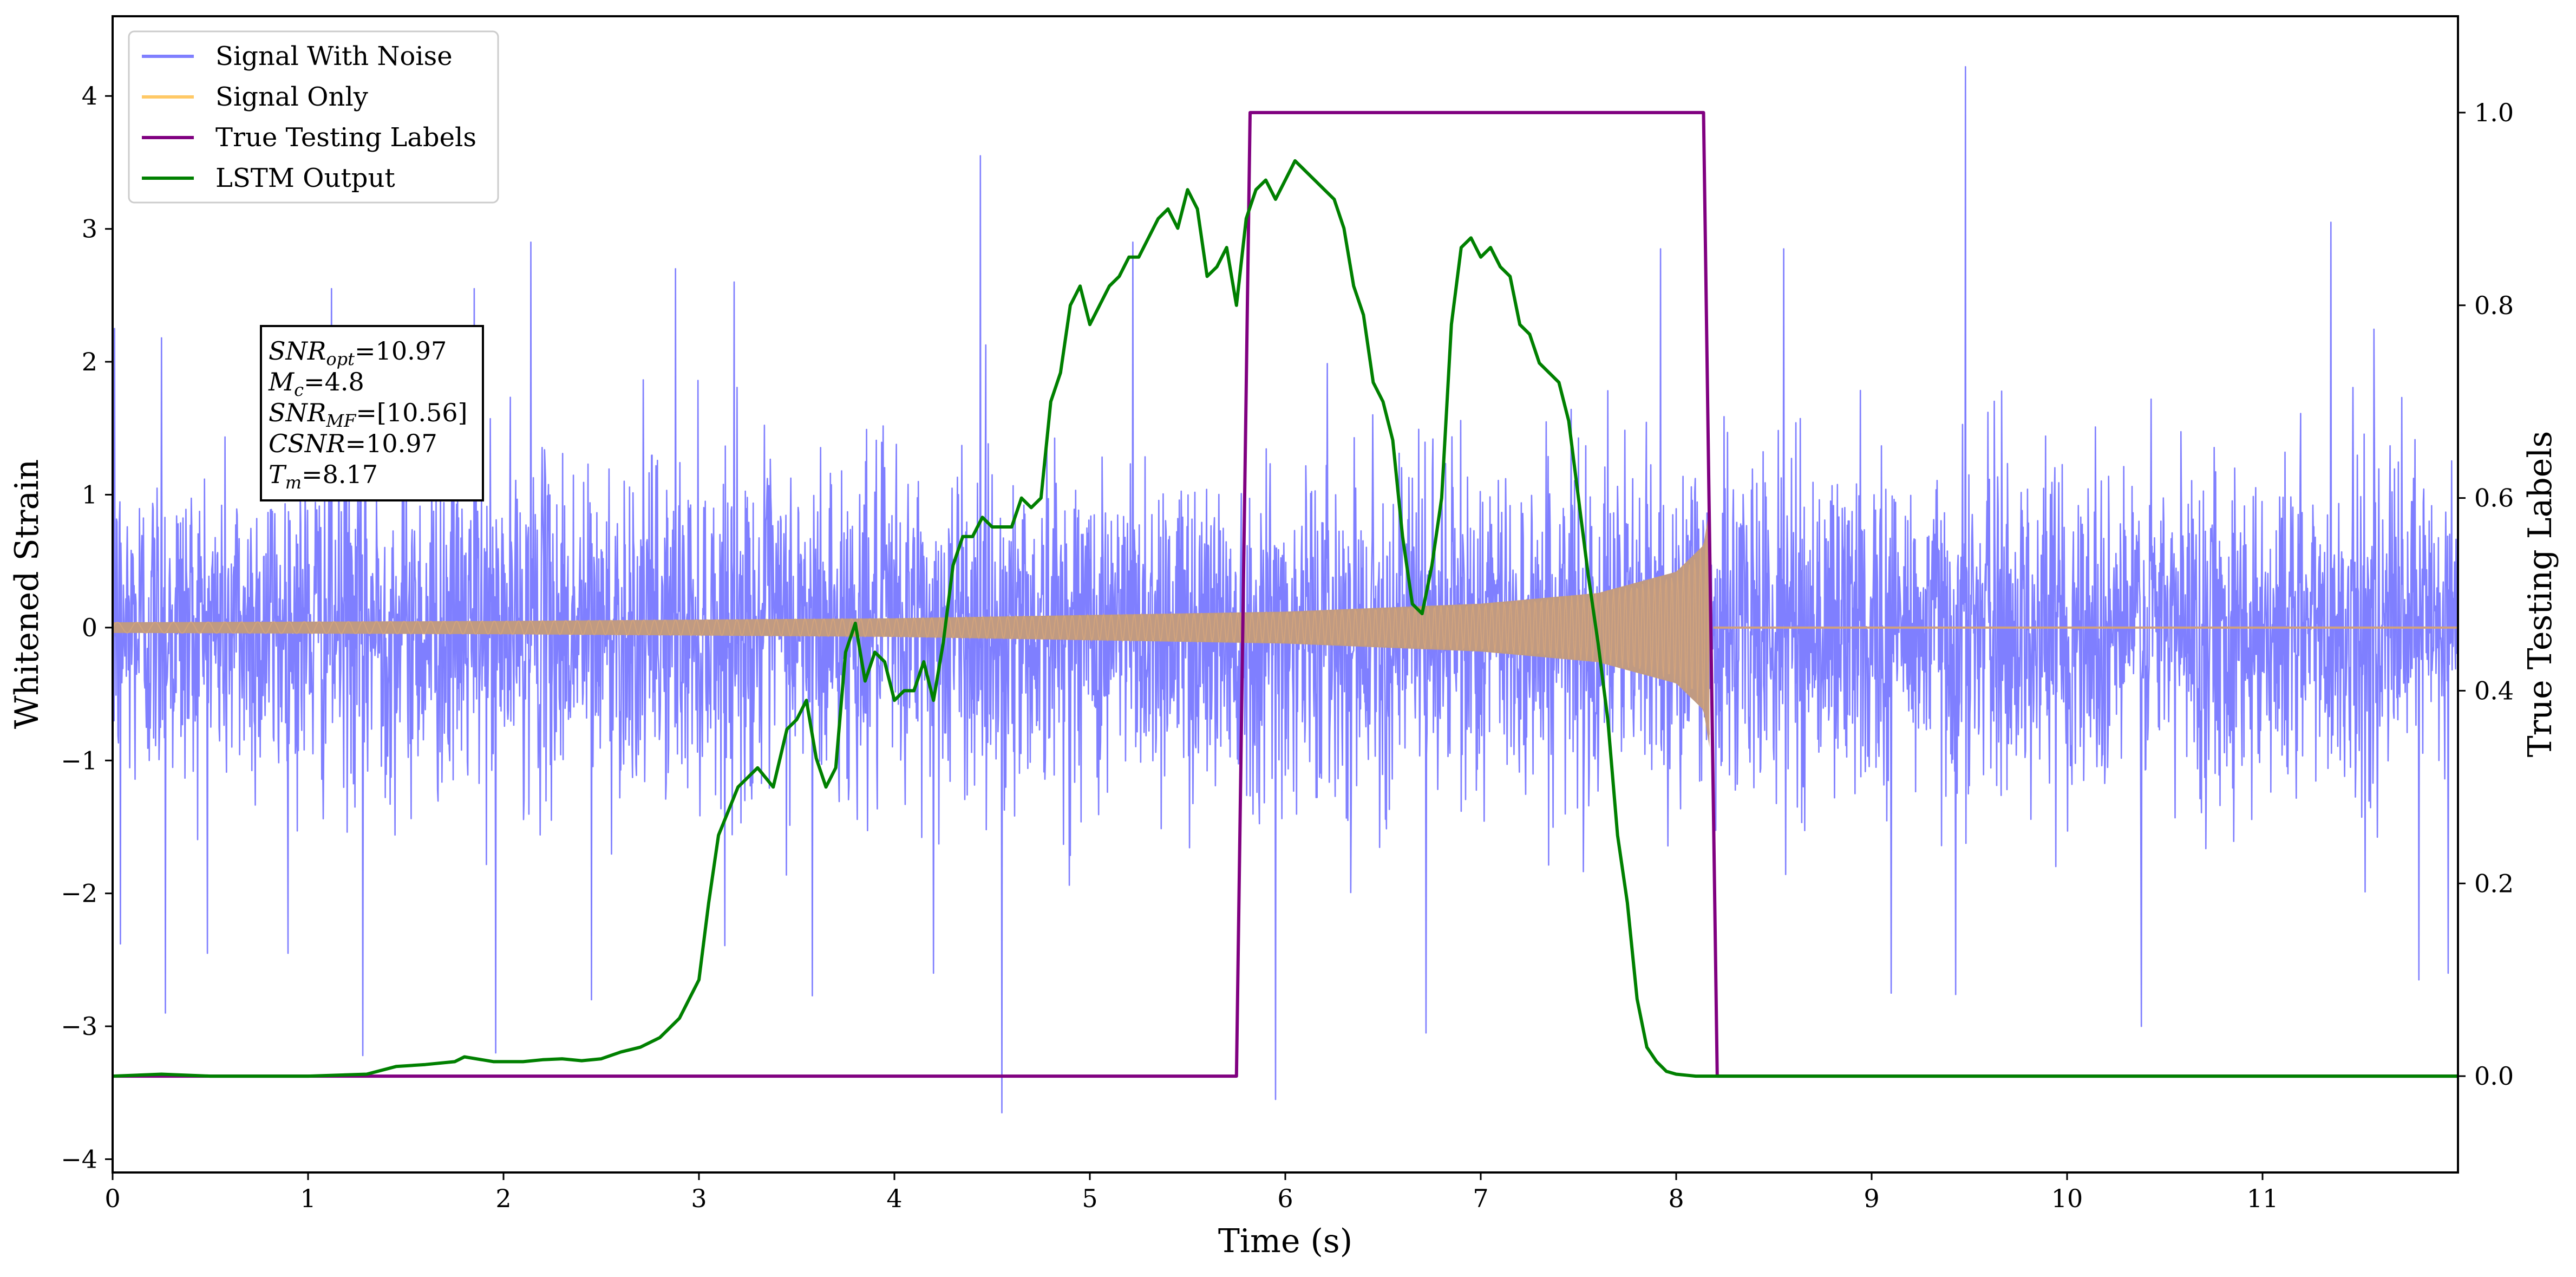 The width and height of the screenshot is (2576, 1277). Describe the element at coordinates (27, 594) in the screenshot. I see `y-axis-label: Whitened Strain` at that location.